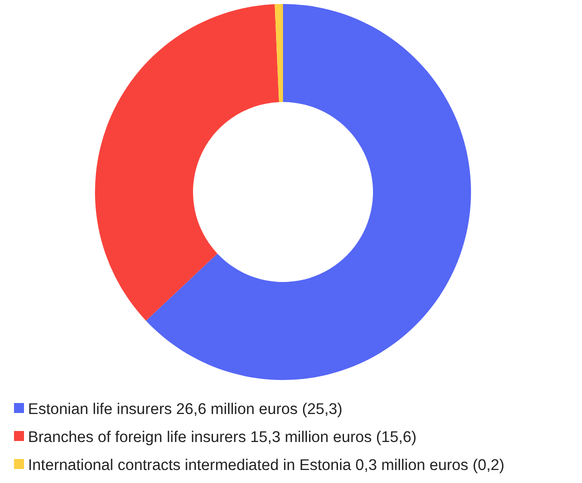  I want to click on legend-label: Branches of foreign life insurers 15,3 million euros (15,6), so click(222, 437).